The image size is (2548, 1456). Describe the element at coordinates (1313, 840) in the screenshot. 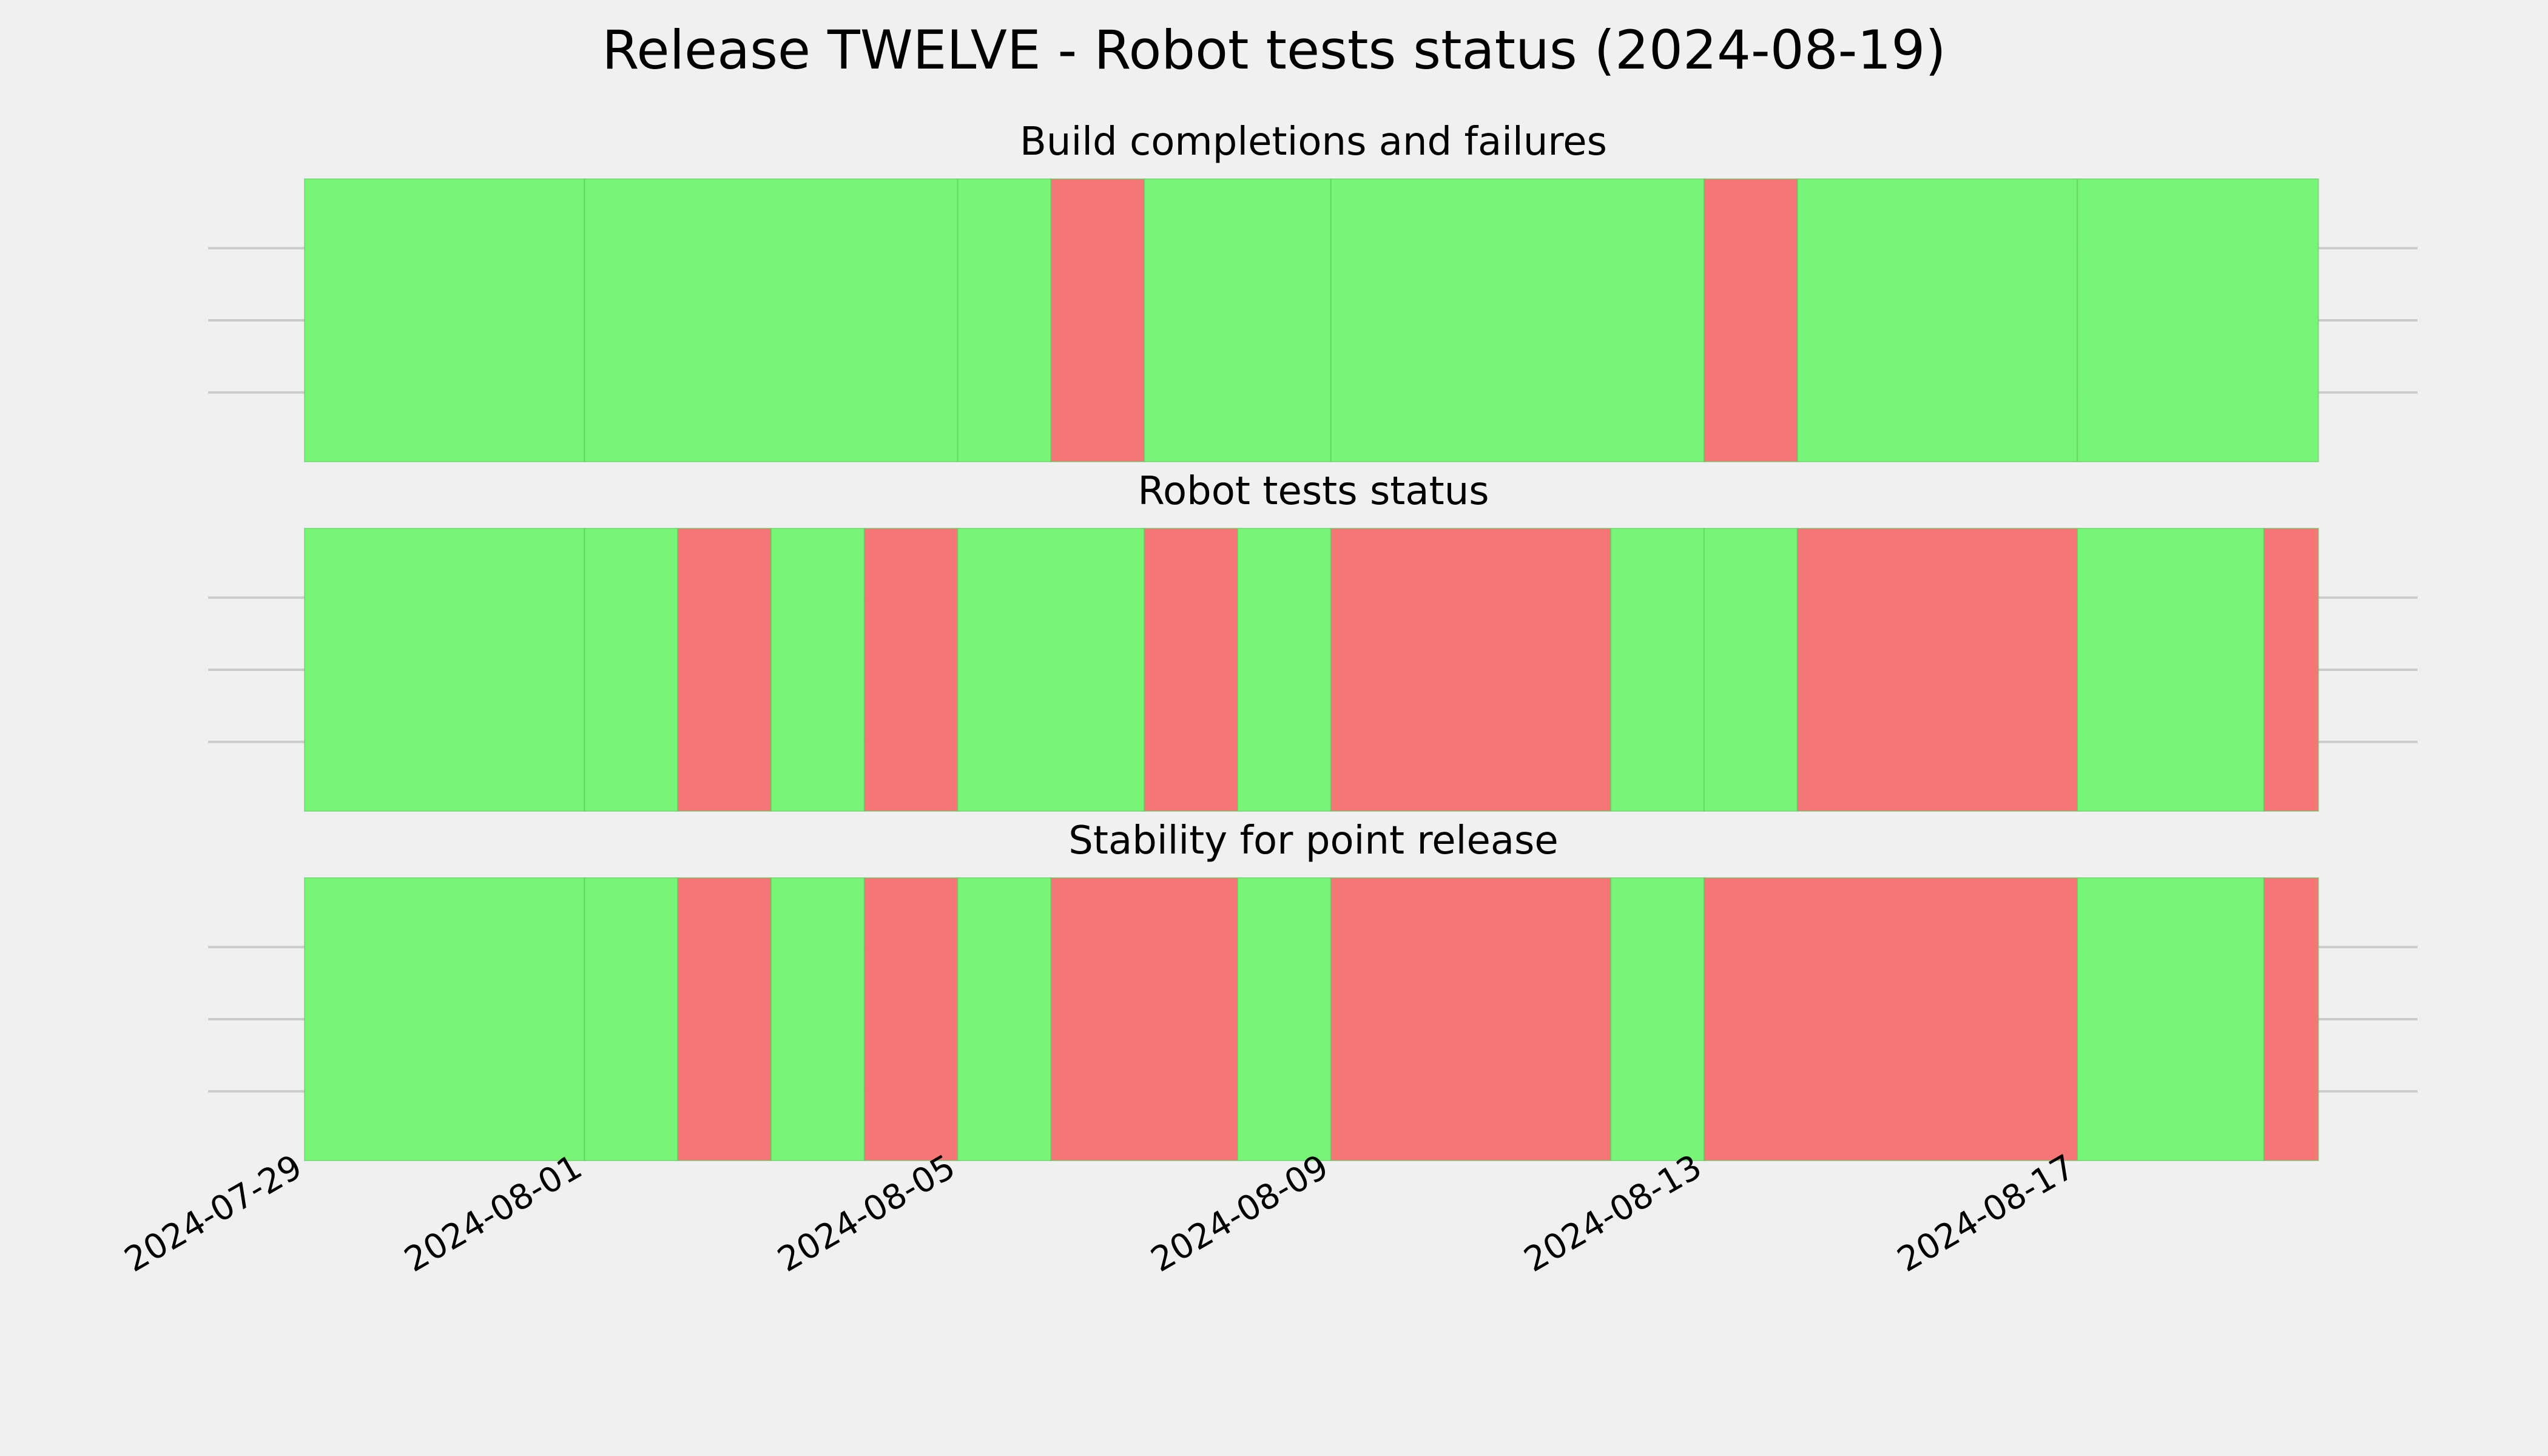

I see `panel-title: Stability for point release` at that location.